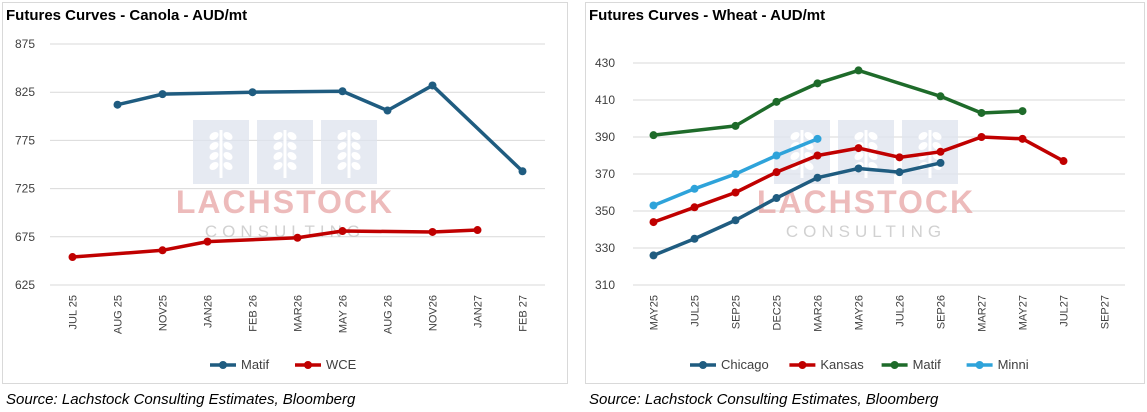 The width and height of the screenshot is (1147, 412). What do you see at coordinates (577, 206) in the screenshot?
I see `panel-divider` at bounding box center [577, 206].